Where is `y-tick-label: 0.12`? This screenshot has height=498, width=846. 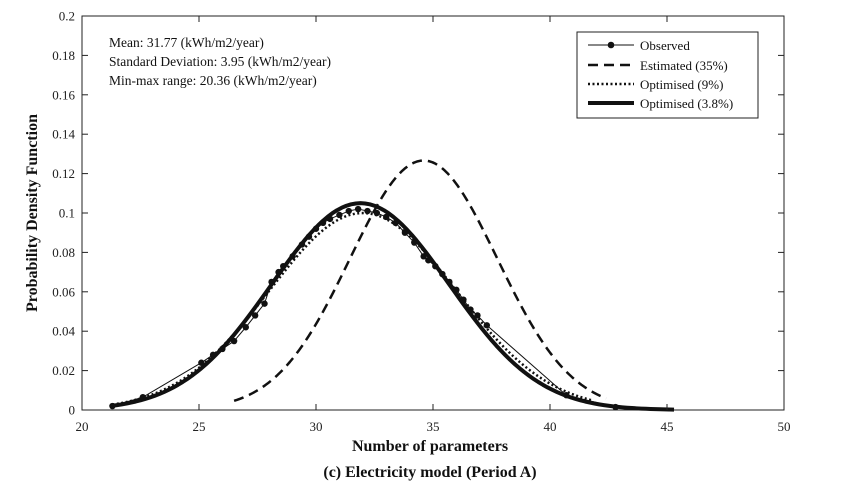
y-tick-label: 0.12 is located at coordinates (63, 173).